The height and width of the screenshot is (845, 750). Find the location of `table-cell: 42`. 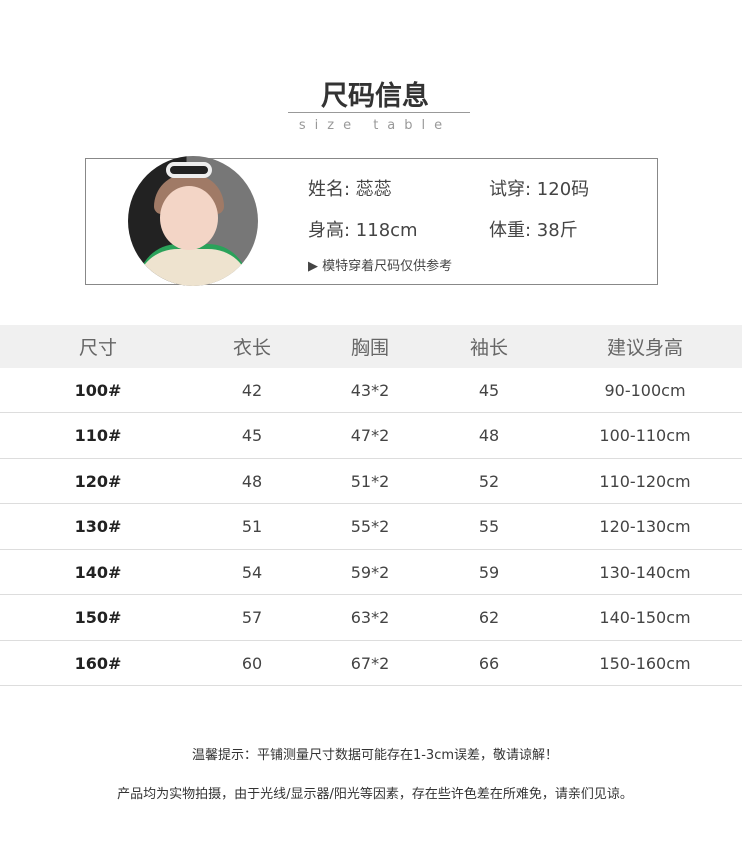

table-cell: 42 is located at coordinates (252, 390).